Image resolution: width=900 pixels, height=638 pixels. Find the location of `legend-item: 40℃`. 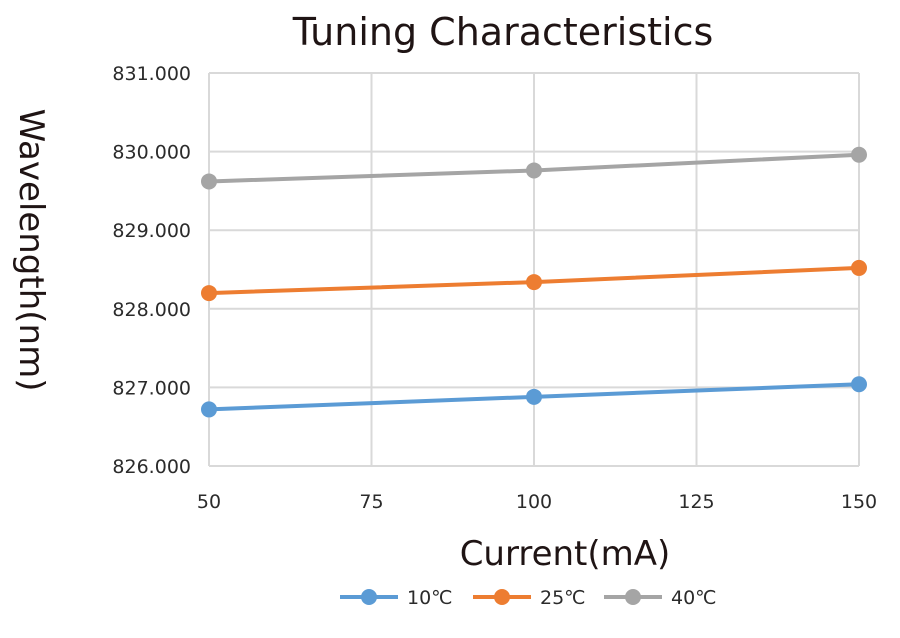

legend-item: 40℃ is located at coordinates (660, 598).